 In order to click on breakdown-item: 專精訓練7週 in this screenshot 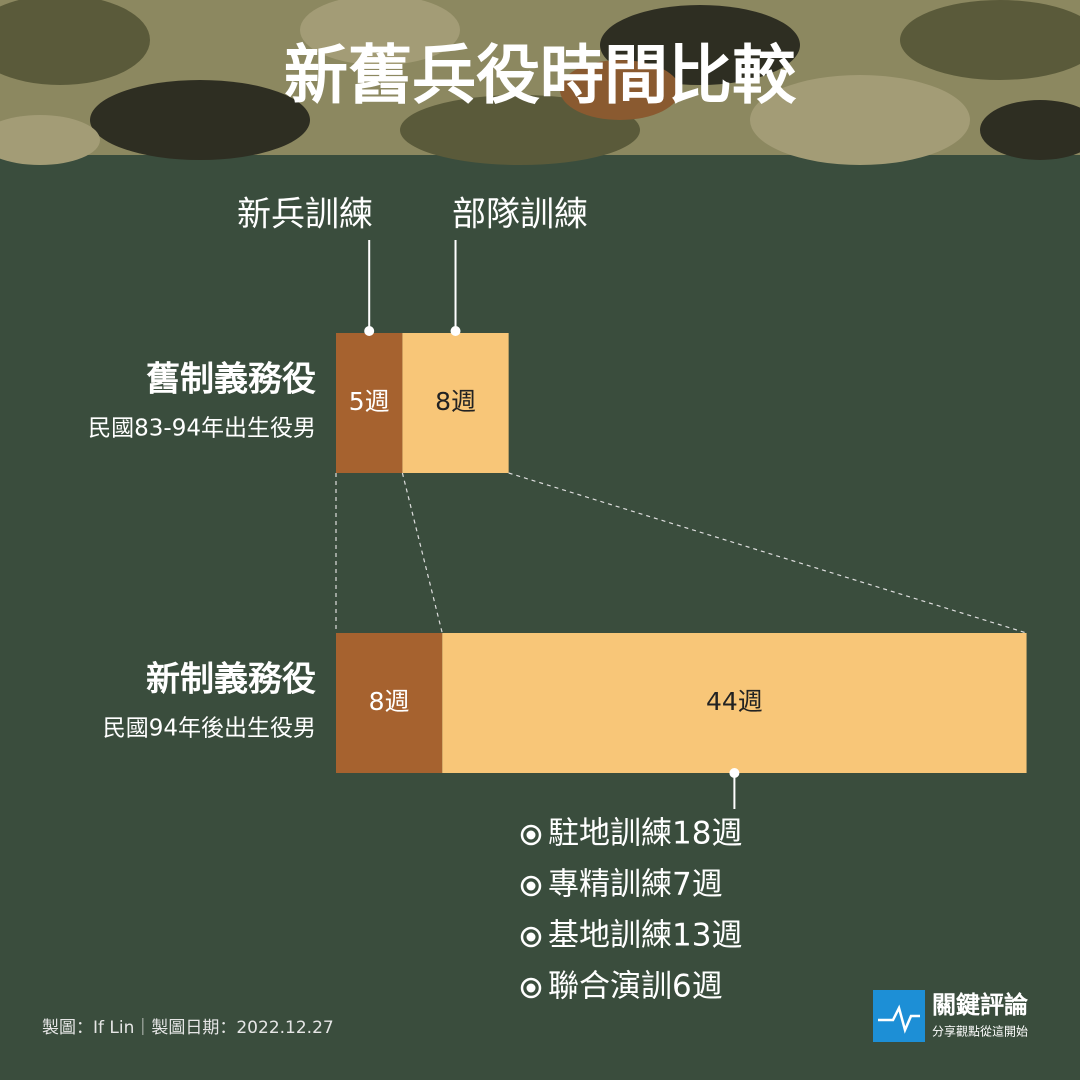, I will do `click(635, 885)`.